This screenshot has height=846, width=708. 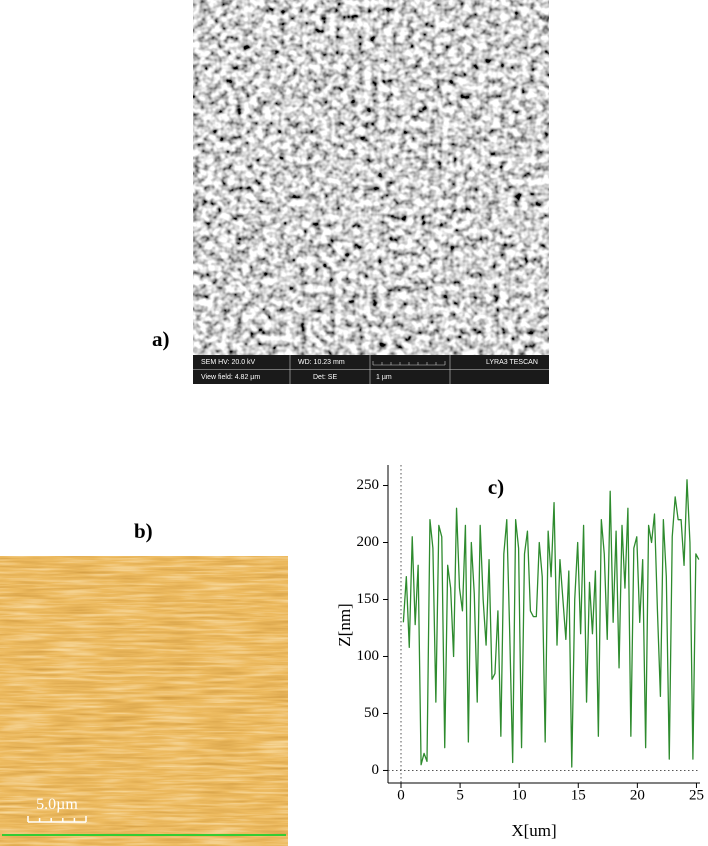 What do you see at coordinates (368, 485) in the screenshot?
I see `y-tick-label: 250` at bounding box center [368, 485].